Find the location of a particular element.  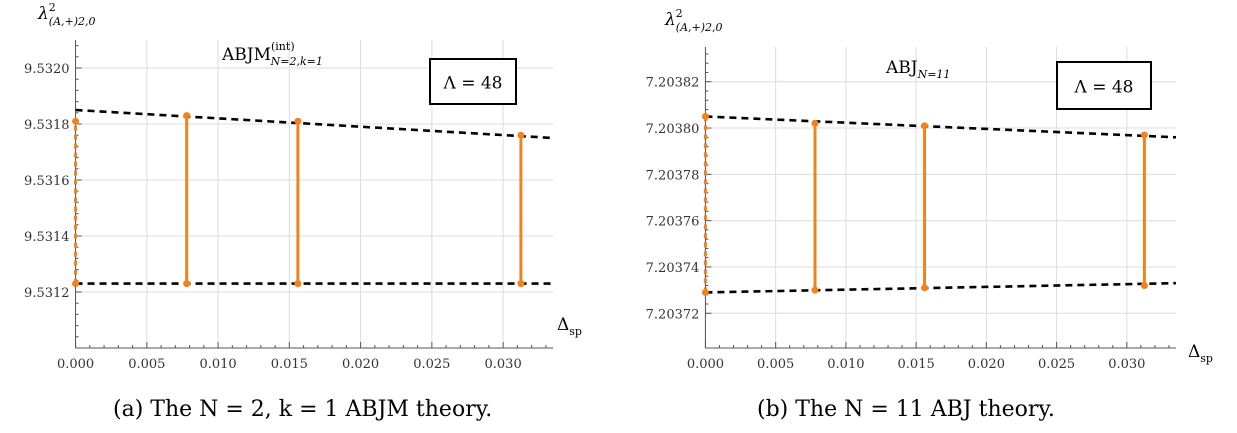

y-tick-label: 9.5316 is located at coordinates (47, 181).